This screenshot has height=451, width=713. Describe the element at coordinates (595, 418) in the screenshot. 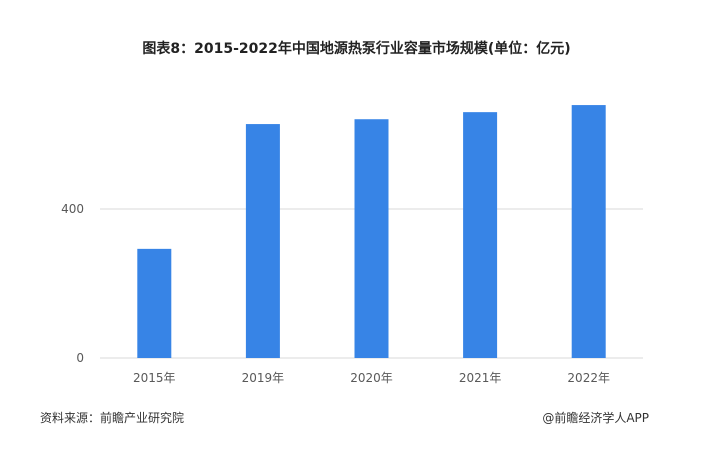

I see `credit-note: @前瞻经济学人APP` at that location.